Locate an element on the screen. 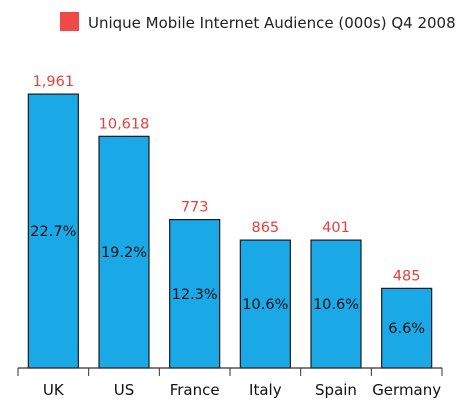 Image resolution: width=456 pixels, height=410 pixels. audience-label-uk: 1,961 is located at coordinates (54, 82).